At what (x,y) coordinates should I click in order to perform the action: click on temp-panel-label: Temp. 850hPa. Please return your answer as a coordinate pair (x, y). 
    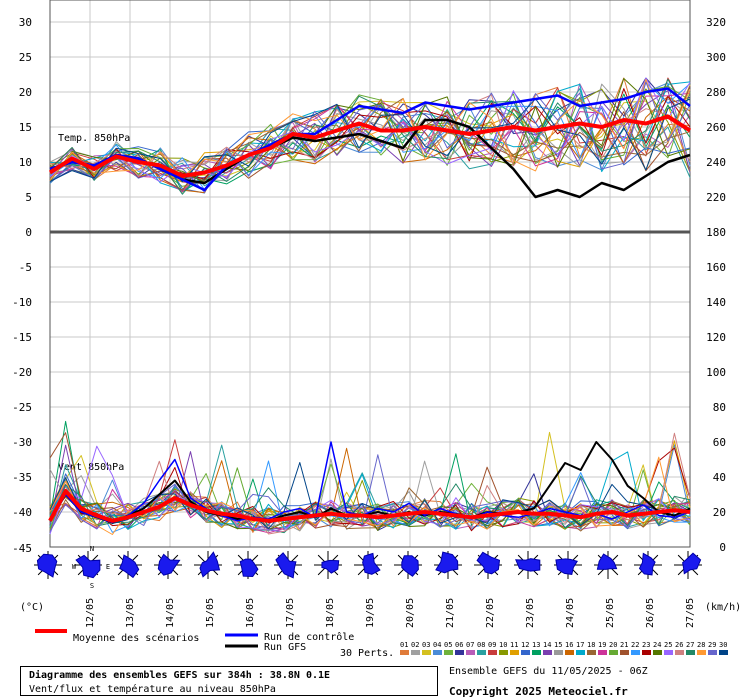
    Looking at the image, I should click on (94, 138).